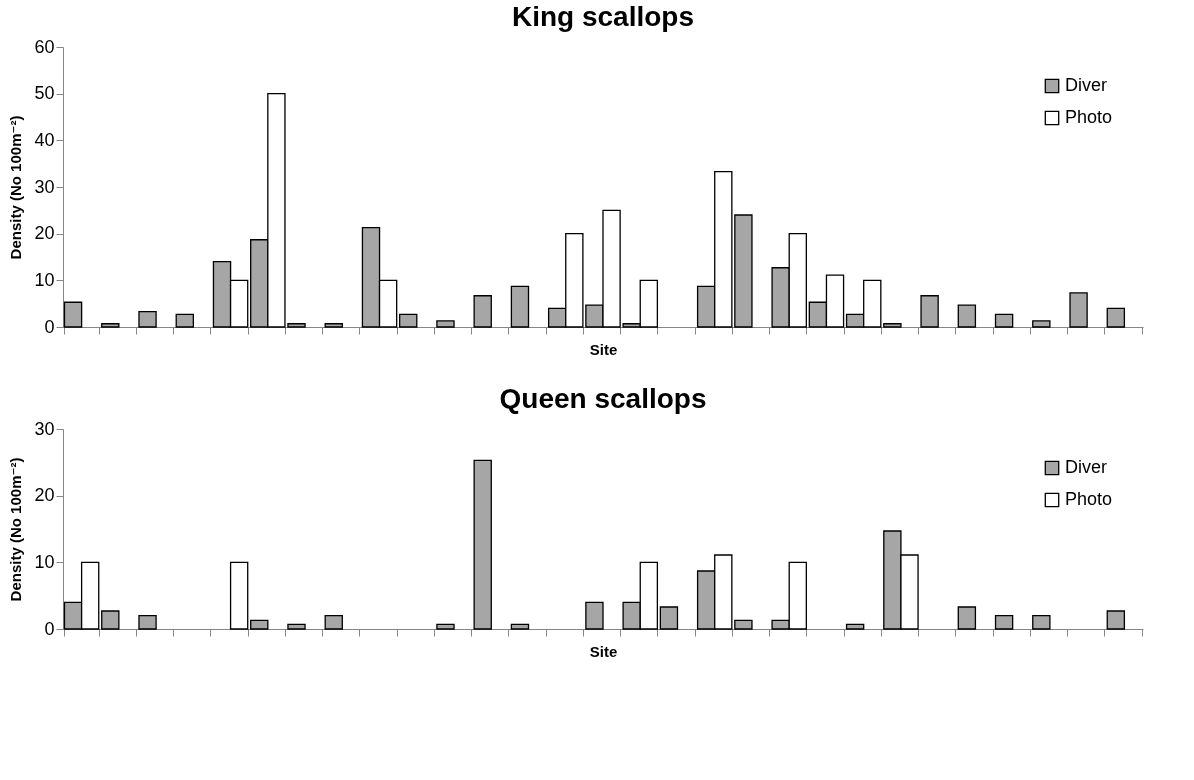  What do you see at coordinates (44, 46) in the screenshot?
I see `y-tick-label: 60` at bounding box center [44, 46].